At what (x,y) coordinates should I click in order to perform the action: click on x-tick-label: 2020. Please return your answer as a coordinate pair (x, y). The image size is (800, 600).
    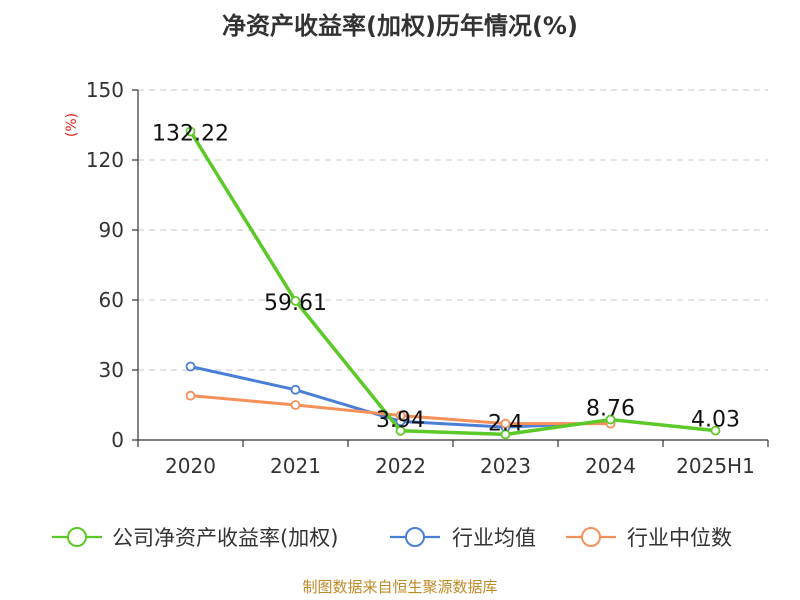
    Looking at the image, I should click on (190, 466).